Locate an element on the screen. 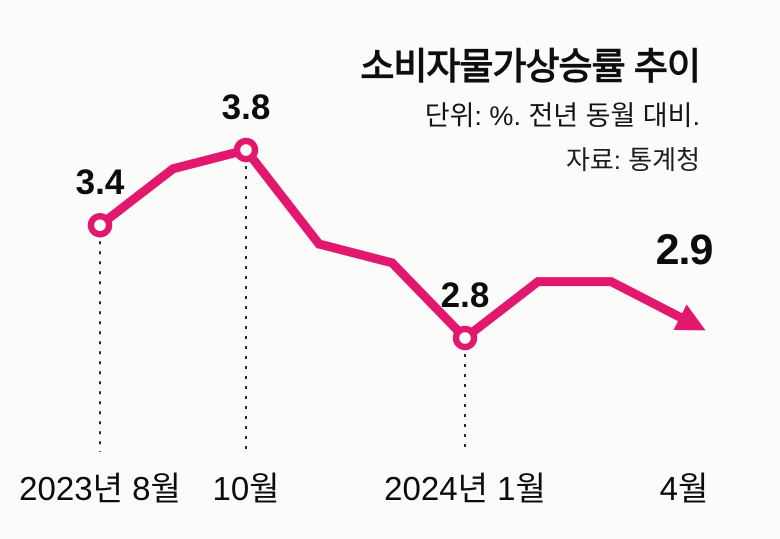  x-axis-label-2023-08: 2023년 8월 is located at coordinates (100, 488).